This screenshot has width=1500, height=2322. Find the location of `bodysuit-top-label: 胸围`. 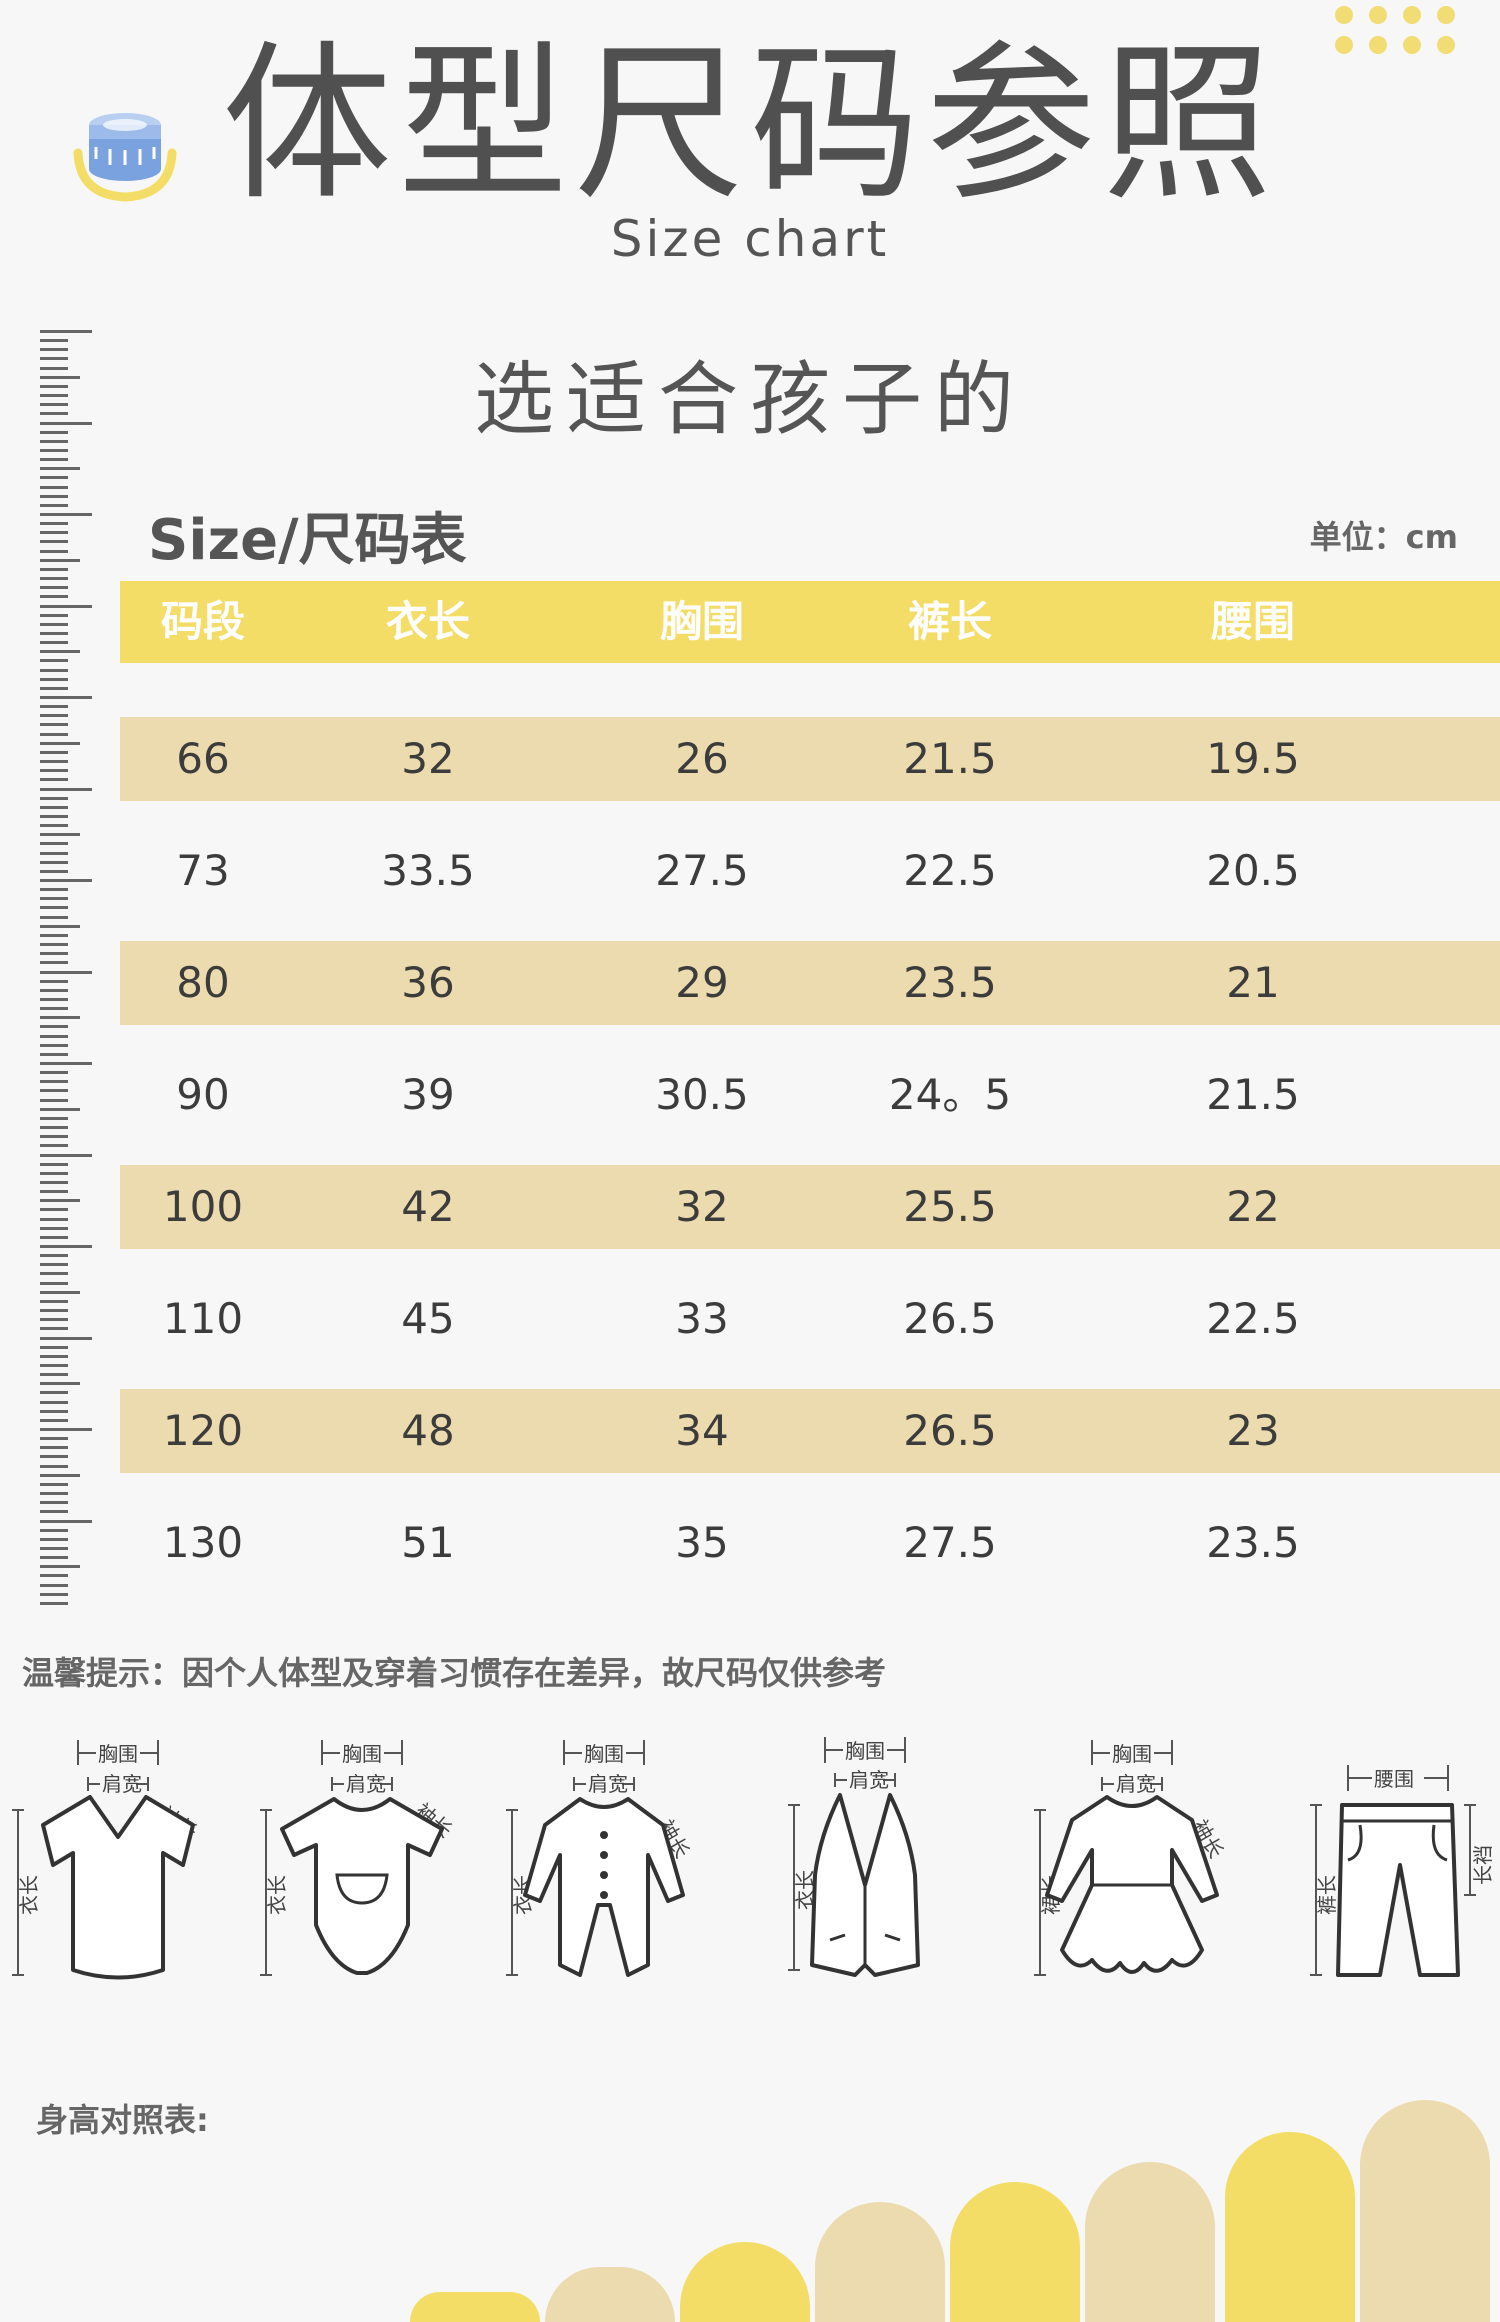

bodysuit-top-label: 胸围 is located at coordinates (362, 1754).